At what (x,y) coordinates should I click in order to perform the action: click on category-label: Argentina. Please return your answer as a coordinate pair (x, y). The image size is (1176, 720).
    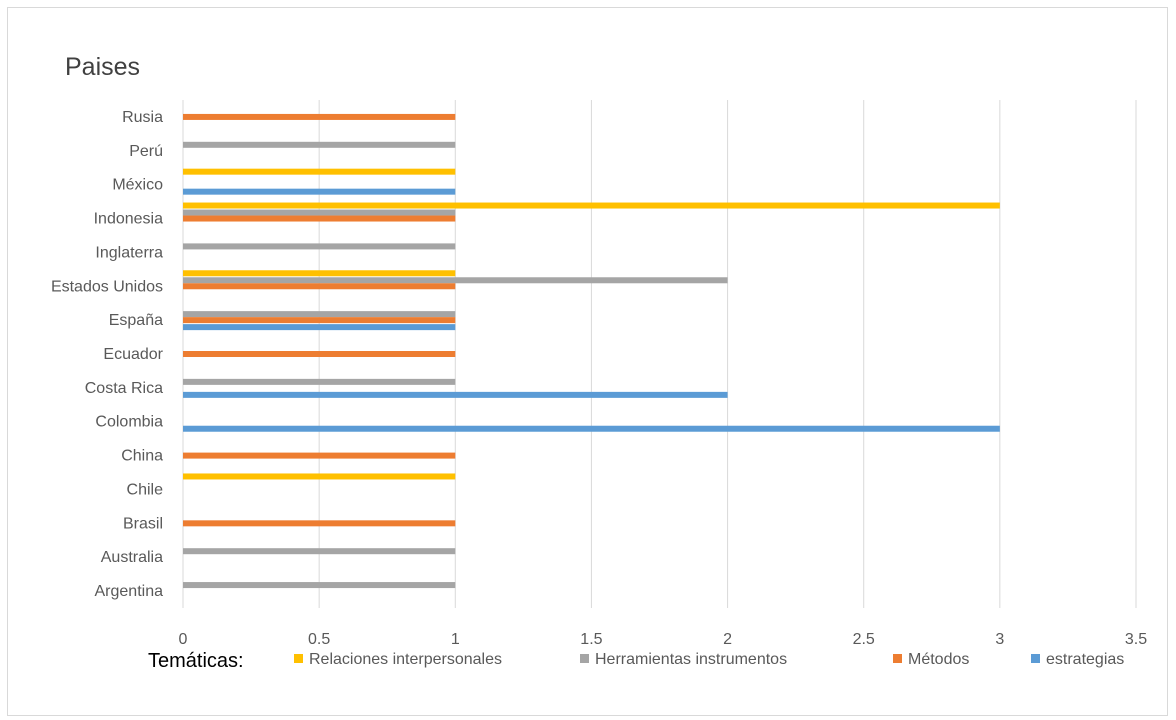
    Looking at the image, I should click on (129, 591).